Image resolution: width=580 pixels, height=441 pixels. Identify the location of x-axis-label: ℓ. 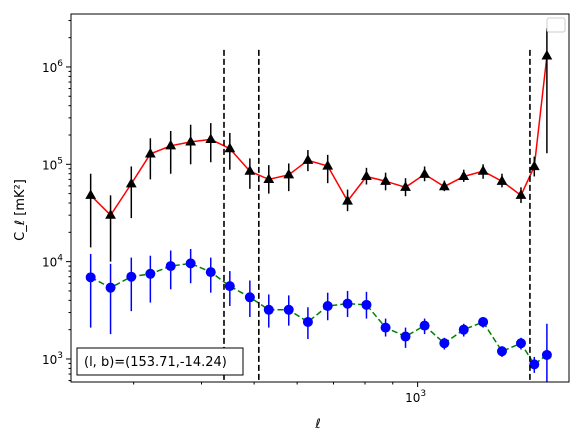
(317, 424).